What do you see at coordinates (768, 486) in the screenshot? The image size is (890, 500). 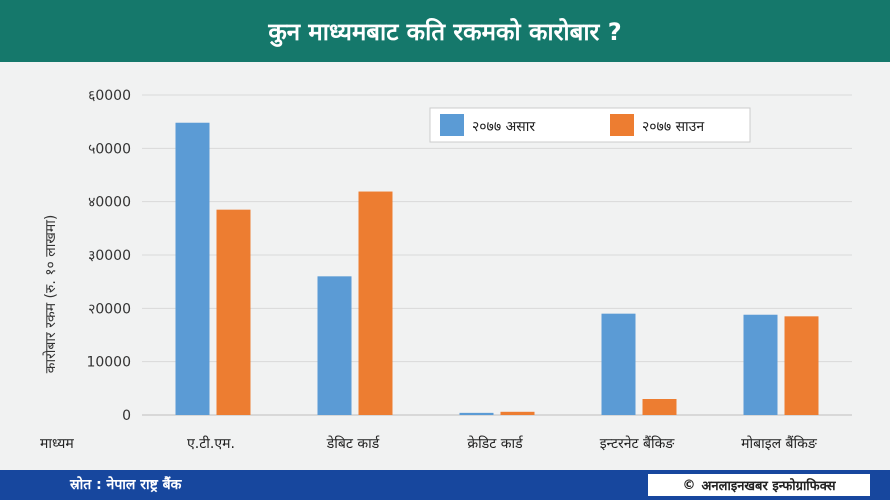 I see `credit-text: अनलाइनखबर इन्फोग्राफिक्स` at bounding box center [768, 486].